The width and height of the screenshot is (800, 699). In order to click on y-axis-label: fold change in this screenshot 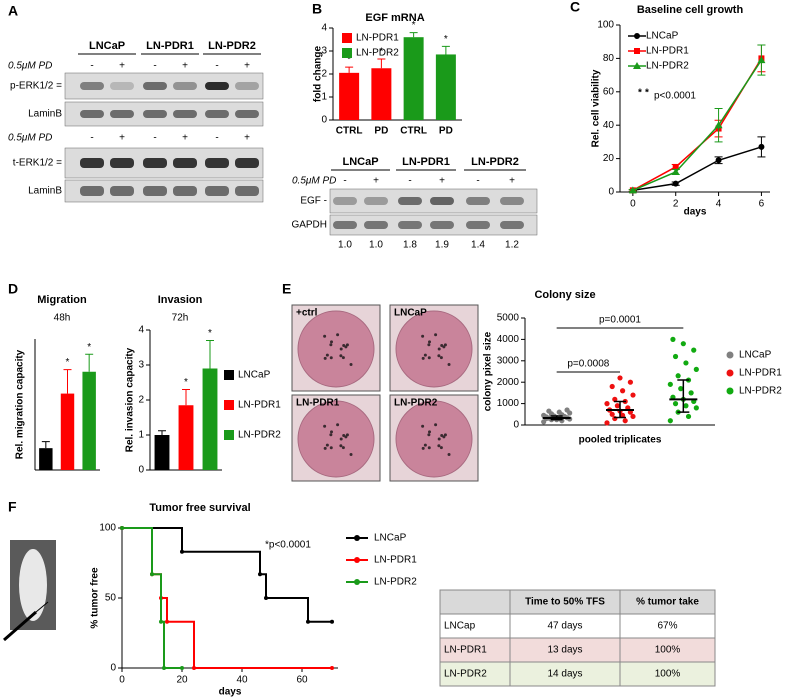, I will do `click(318, 74)`.